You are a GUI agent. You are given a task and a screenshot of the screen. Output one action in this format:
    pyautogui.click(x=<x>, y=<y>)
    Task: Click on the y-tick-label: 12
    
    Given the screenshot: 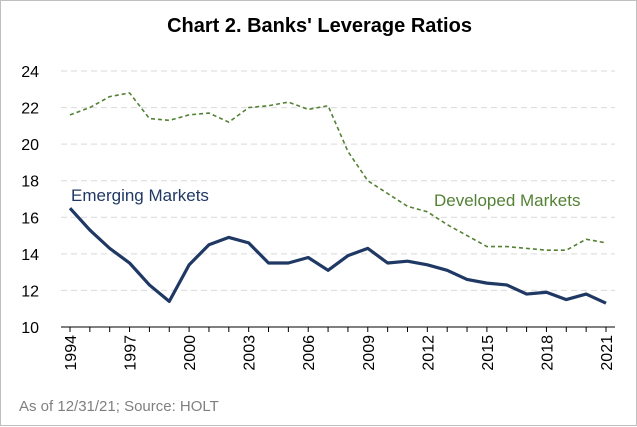 What is the action you would take?
    pyautogui.click(x=30, y=291)
    